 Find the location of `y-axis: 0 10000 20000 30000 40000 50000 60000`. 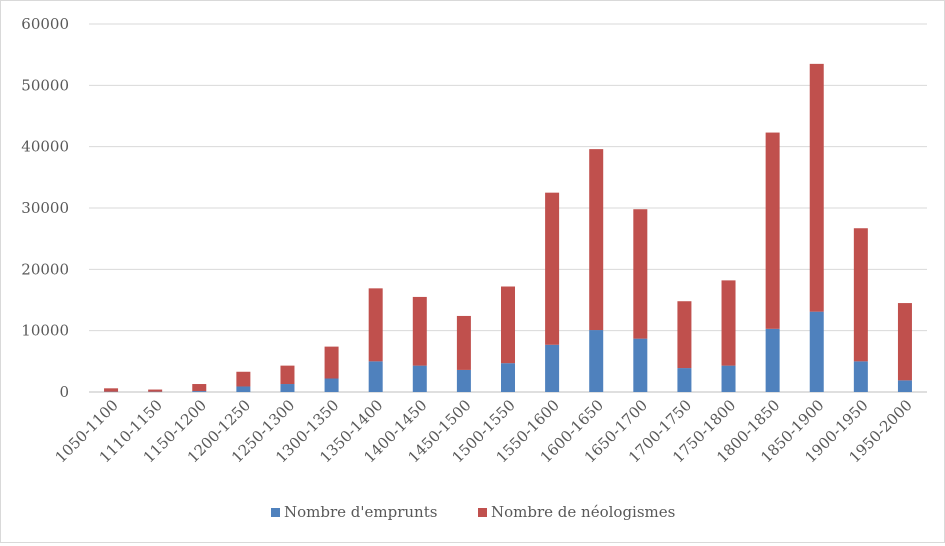

y-axis: 0 10000 20000 30000 40000 50000 60000 is located at coordinates (45, 208).